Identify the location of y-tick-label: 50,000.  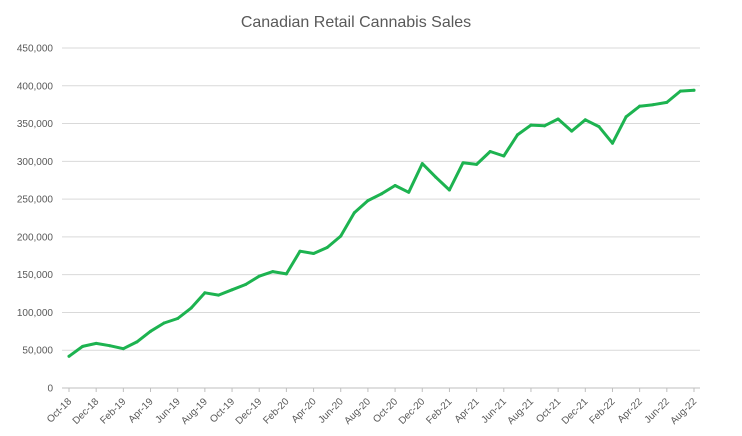
(37, 351).